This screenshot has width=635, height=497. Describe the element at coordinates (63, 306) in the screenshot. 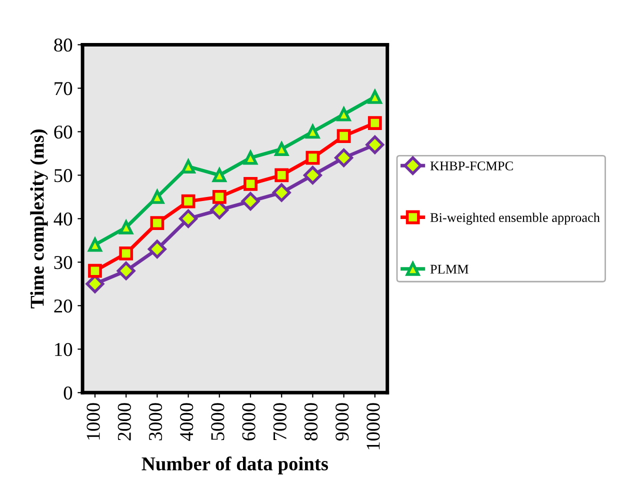

I see `y-tick-label: 20` at that location.